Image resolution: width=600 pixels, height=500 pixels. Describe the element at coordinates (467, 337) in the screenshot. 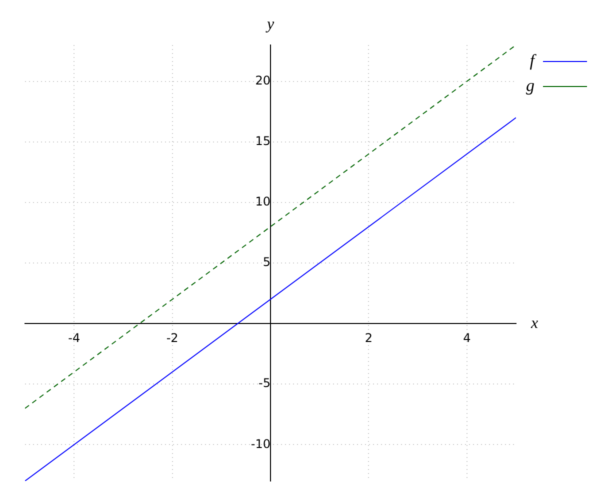

I see `x-tick-label: 4` at that location.